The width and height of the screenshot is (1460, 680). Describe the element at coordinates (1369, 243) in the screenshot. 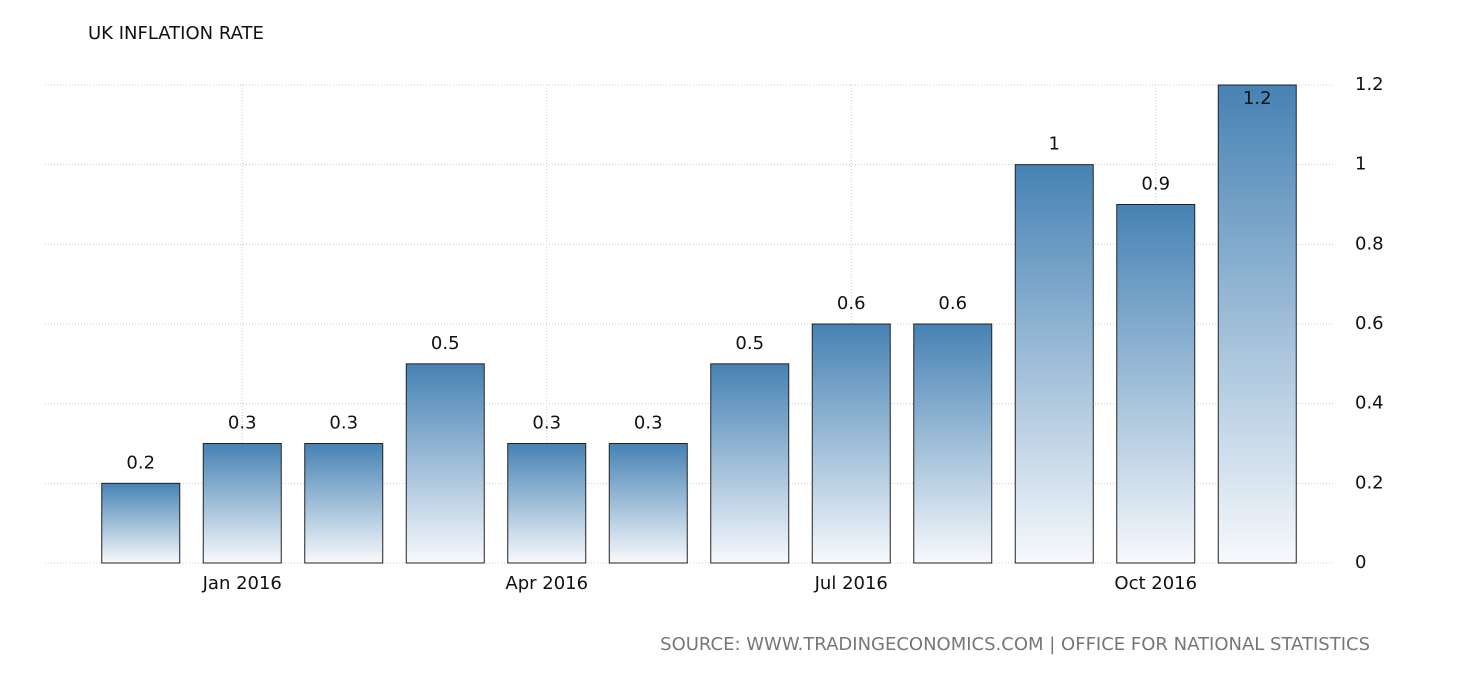

I see `y-tick-label: 0.8` at that location.